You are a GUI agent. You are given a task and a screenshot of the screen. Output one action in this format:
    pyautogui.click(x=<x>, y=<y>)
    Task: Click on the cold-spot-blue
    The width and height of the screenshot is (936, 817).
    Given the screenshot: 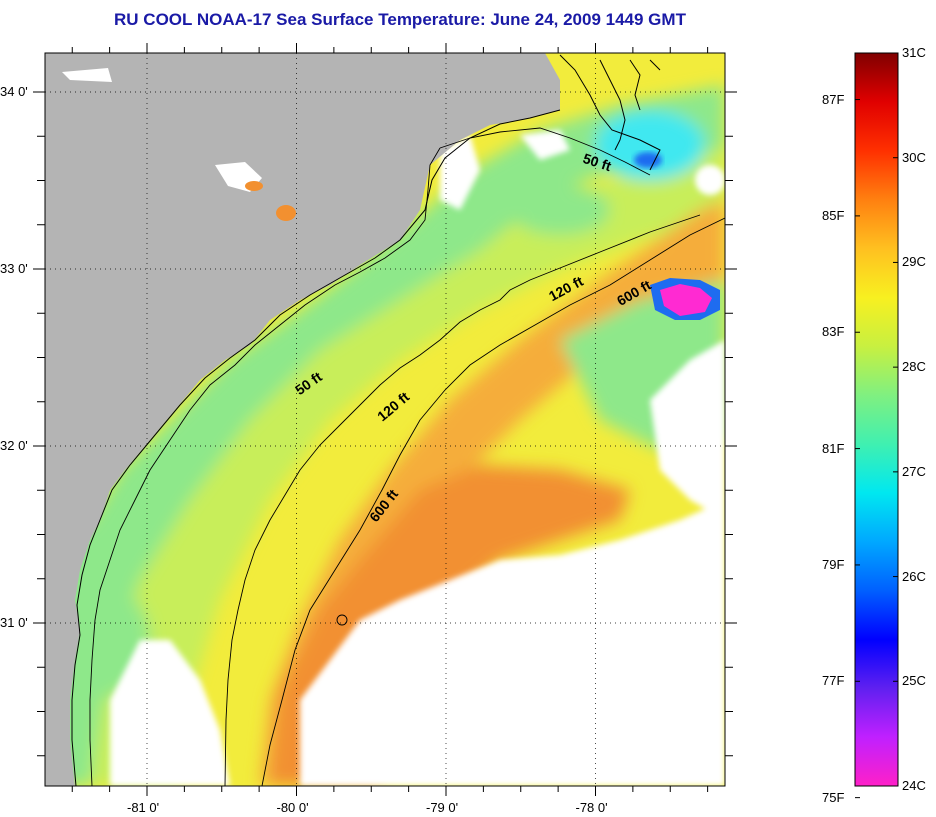 What is the action you would take?
    pyautogui.click(x=648, y=160)
    